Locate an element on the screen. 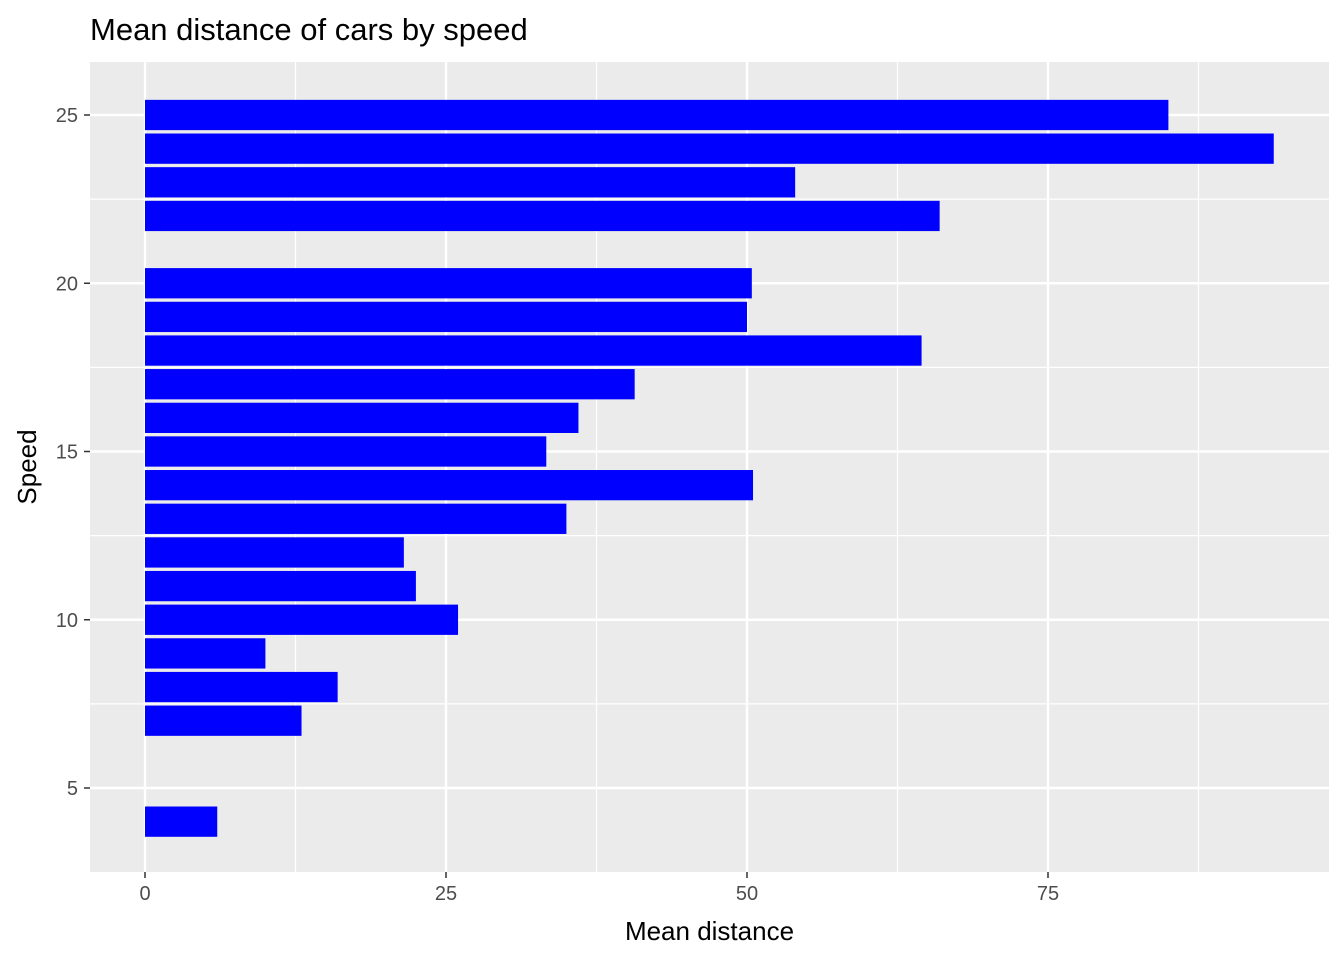  y-tick-label: 25 is located at coordinates (67, 116).